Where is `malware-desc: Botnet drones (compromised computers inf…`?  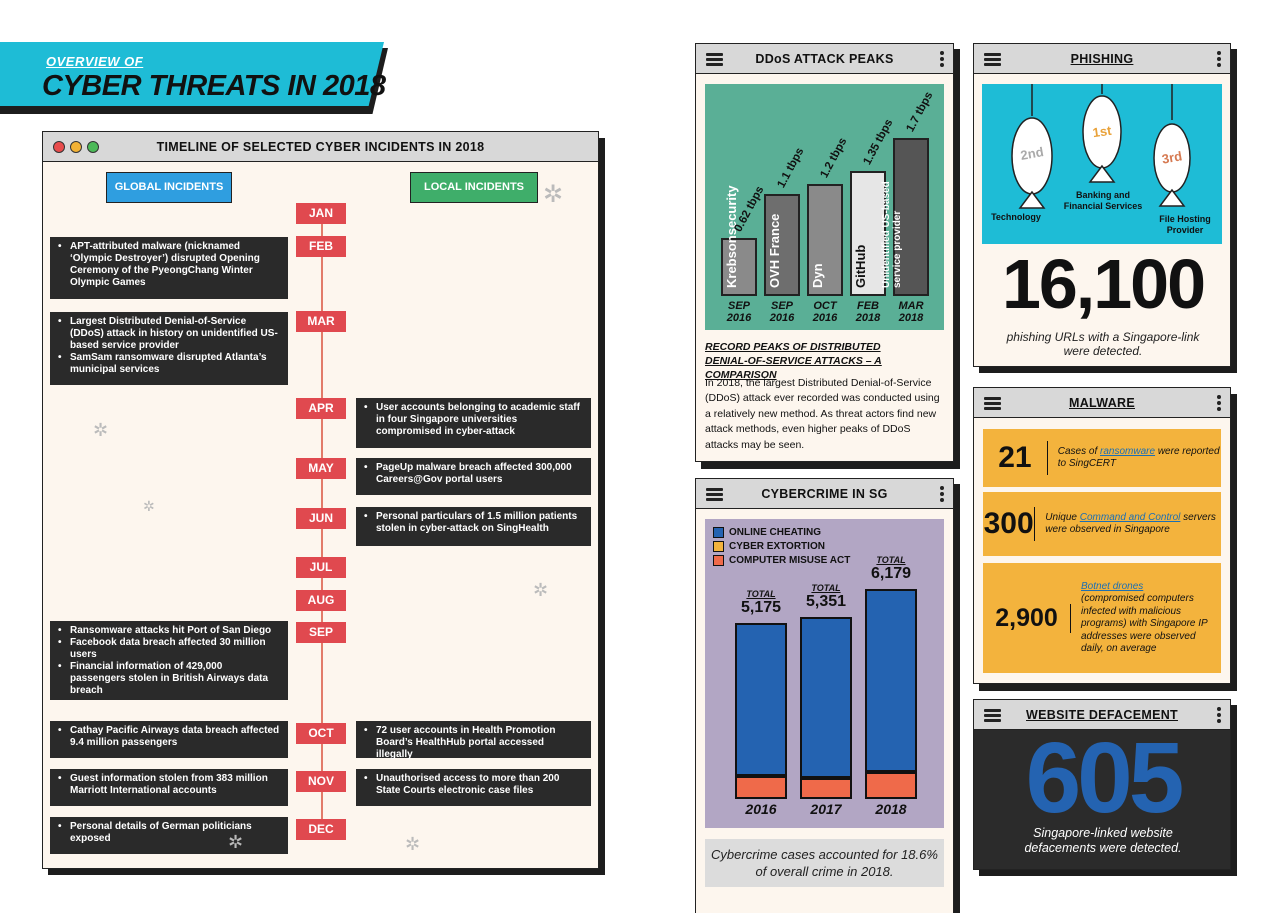 malware-desc: Botnet drones (compromised computers inf… is located at coordinates (1144, 617).